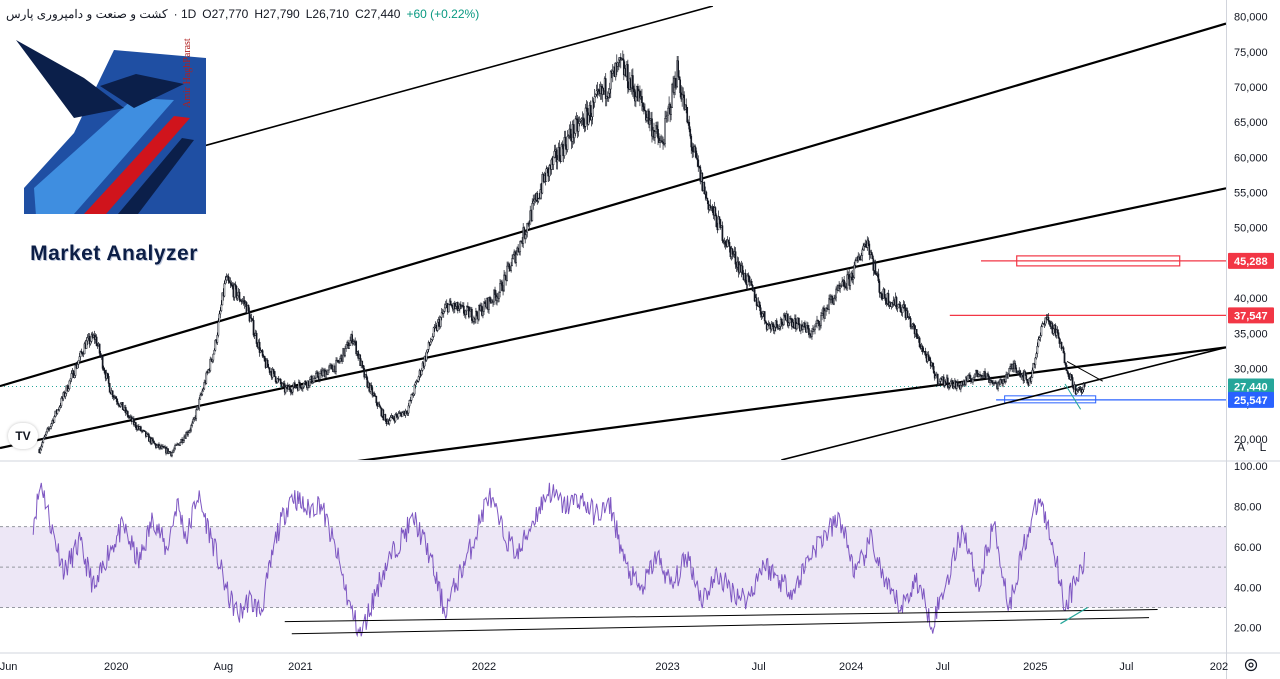  I want to click on symbol-name: کشت و صنعت و دامپروری پارس, so click(87, 14).